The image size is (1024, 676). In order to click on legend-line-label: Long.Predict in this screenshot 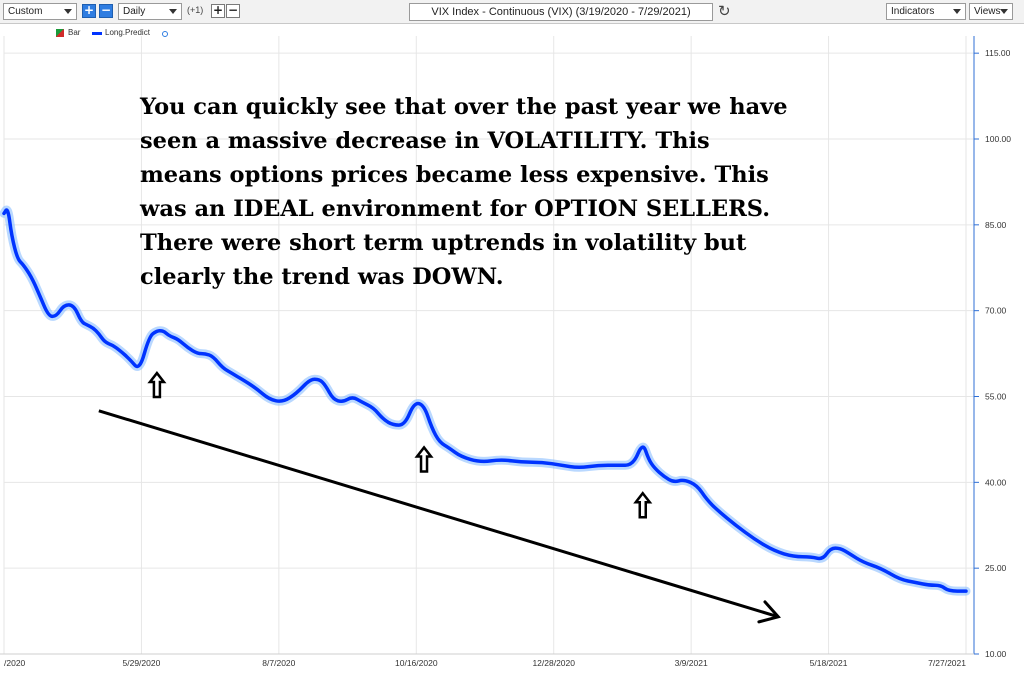, I will do `click(127, 32)`.